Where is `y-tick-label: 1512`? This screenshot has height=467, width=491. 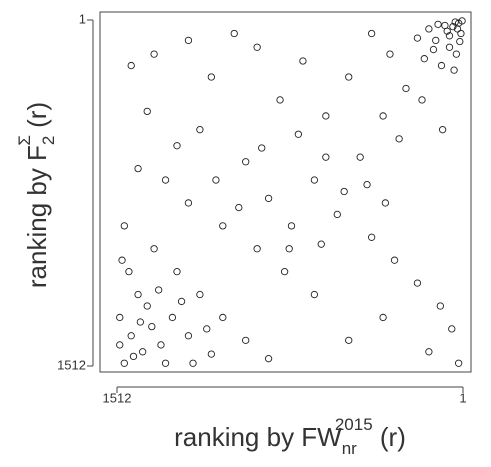 y-tick-label: 1512 is located at coordinates (71, 364).